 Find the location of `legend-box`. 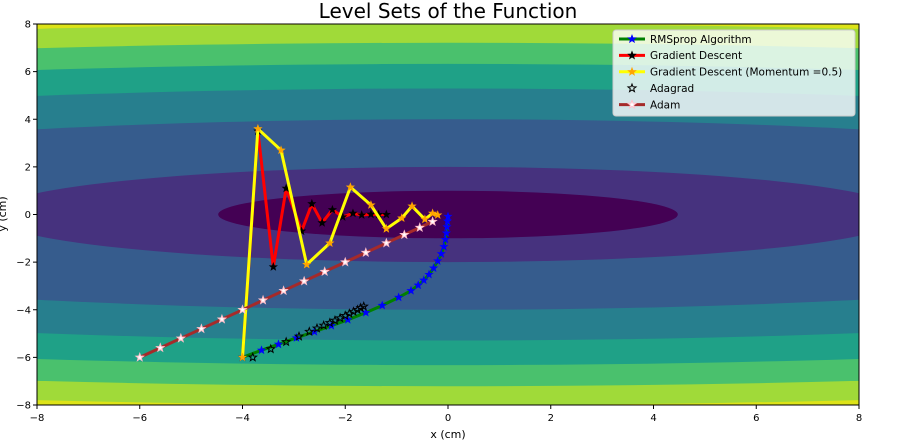

legend-box is located at coordinates (734, 73).